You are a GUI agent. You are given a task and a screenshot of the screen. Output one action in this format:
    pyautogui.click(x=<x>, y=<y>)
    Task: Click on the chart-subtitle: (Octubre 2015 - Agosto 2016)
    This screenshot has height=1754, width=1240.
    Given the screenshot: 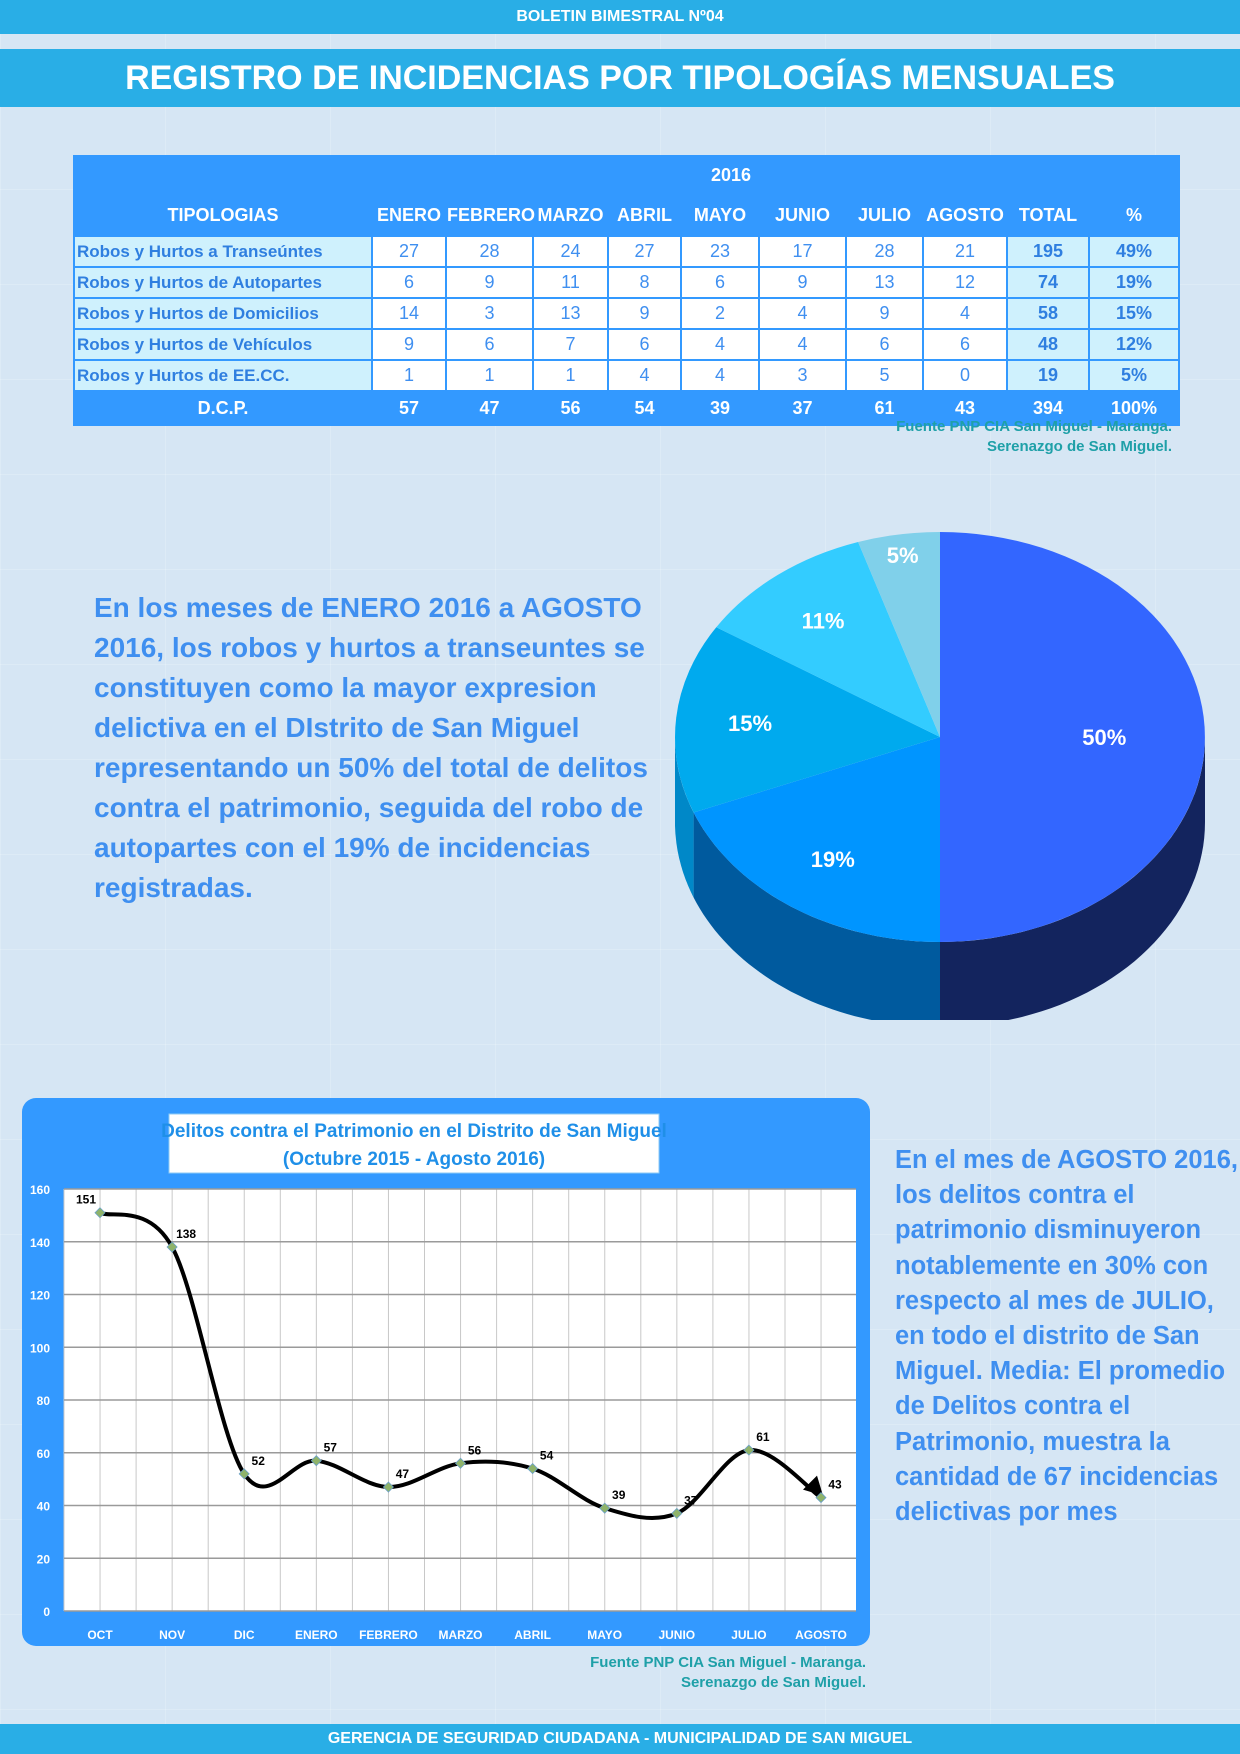 What is the action you would take?
    pyautogui.click(x=414, y=1159)
    